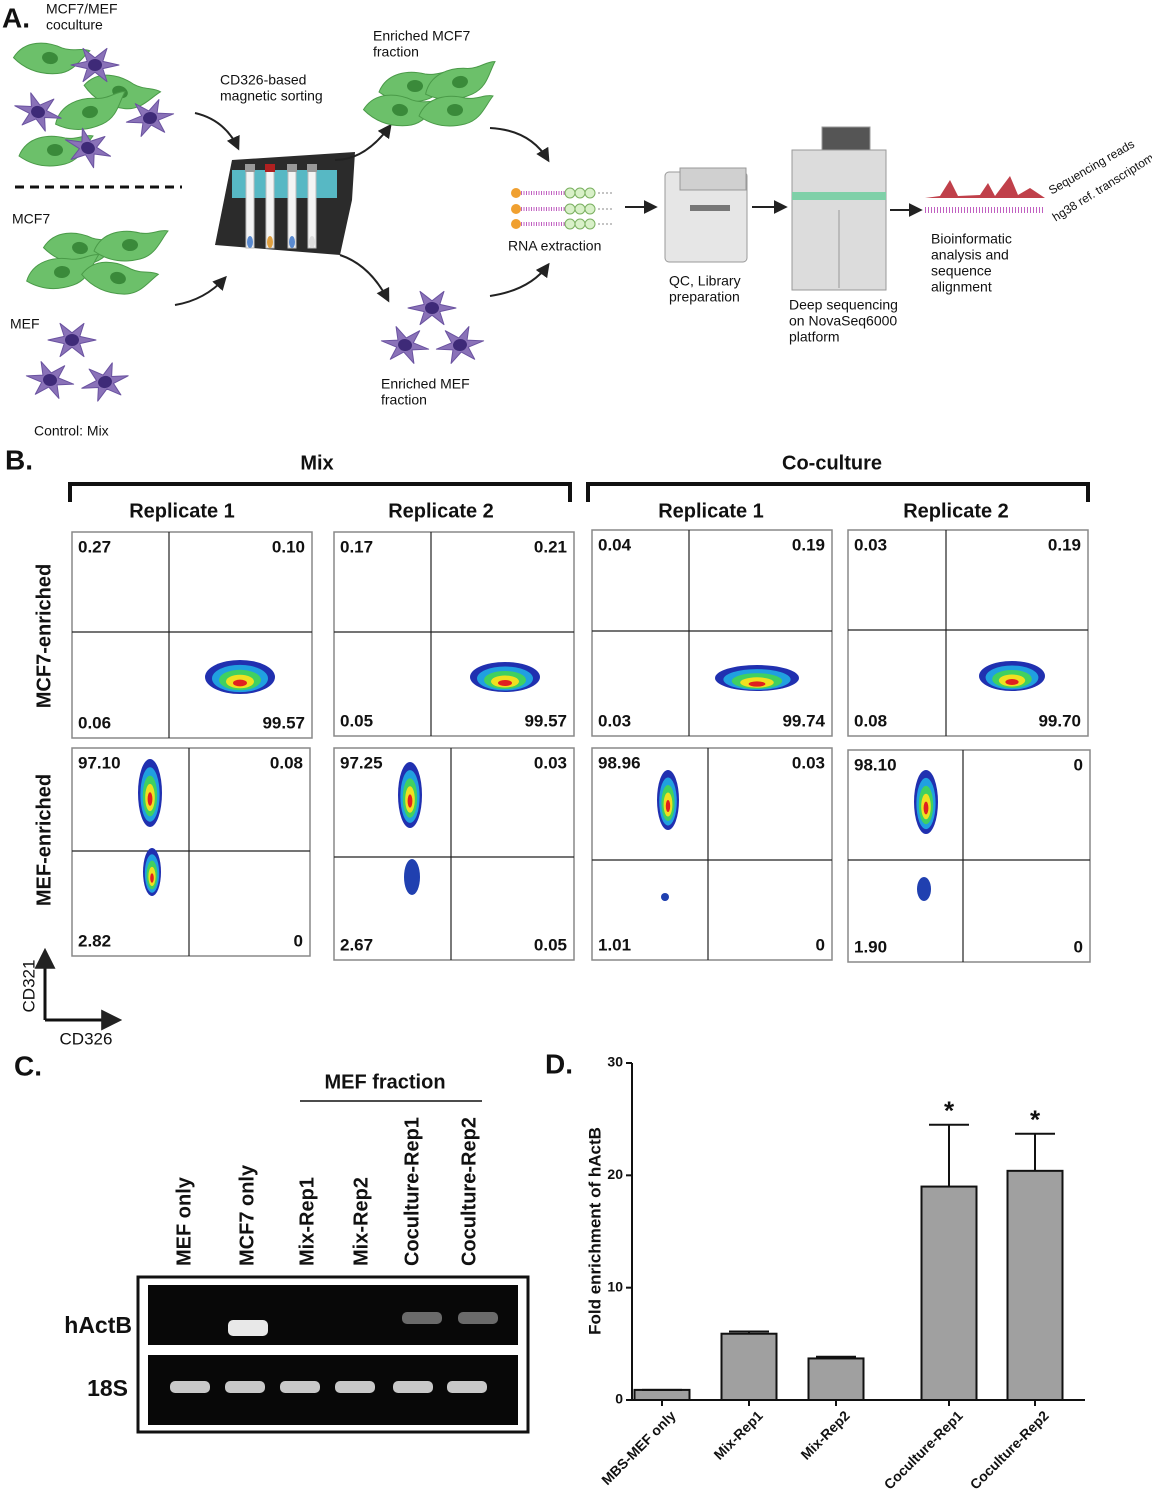  What do you see at coordinates (182, 511) in the screenshot?
I see `replicate-label: Replicate 1` at bounding box center [182, 511].